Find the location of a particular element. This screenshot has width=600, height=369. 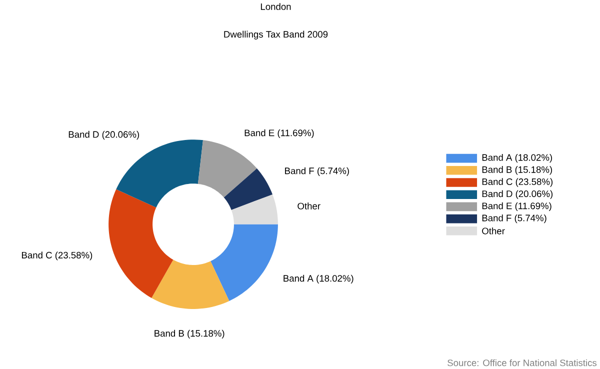

legend-label: Band E (11.69%) is located at coordinates (517, 206).